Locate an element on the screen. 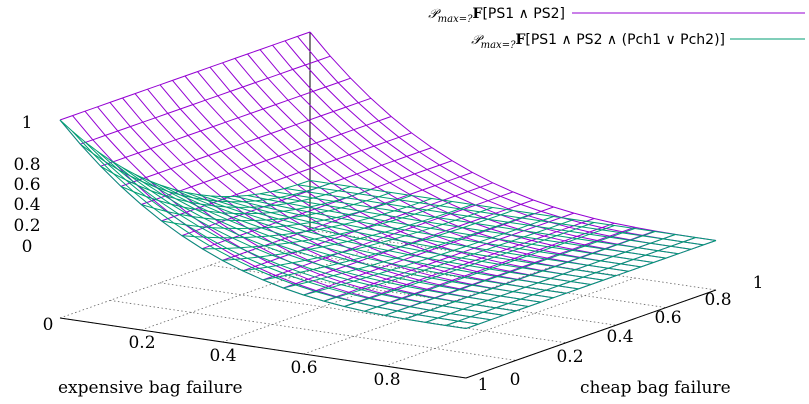 This screenshot has height=404, width=809. x-tick-label: 1 is located at coordinates (483, 385).